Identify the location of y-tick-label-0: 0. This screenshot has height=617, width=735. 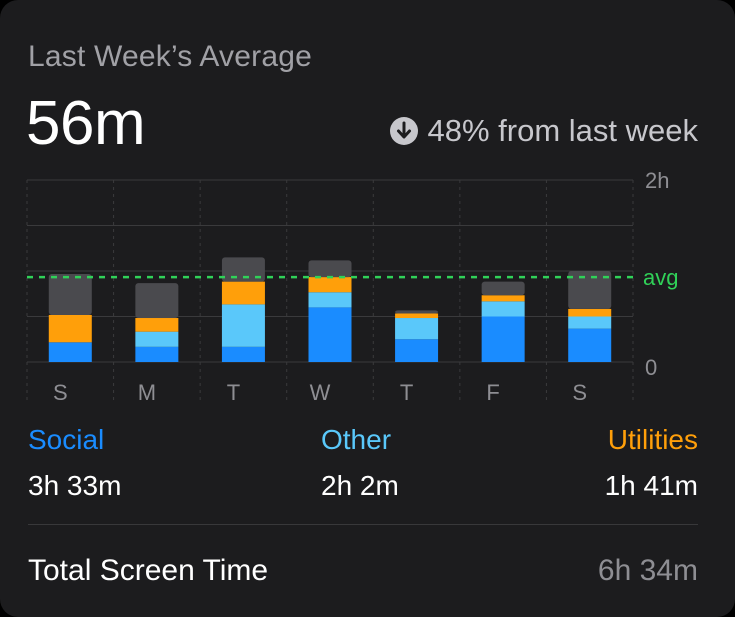
(651, 367).